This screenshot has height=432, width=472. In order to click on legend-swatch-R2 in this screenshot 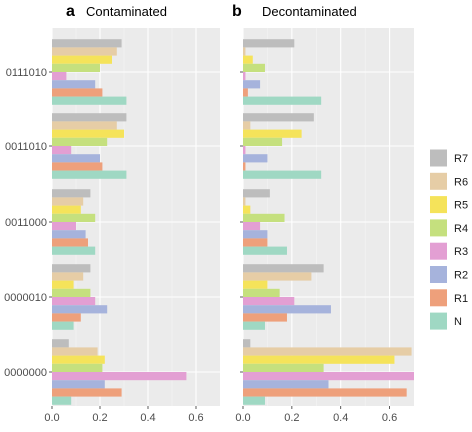, I will do `click(438, 274)`.